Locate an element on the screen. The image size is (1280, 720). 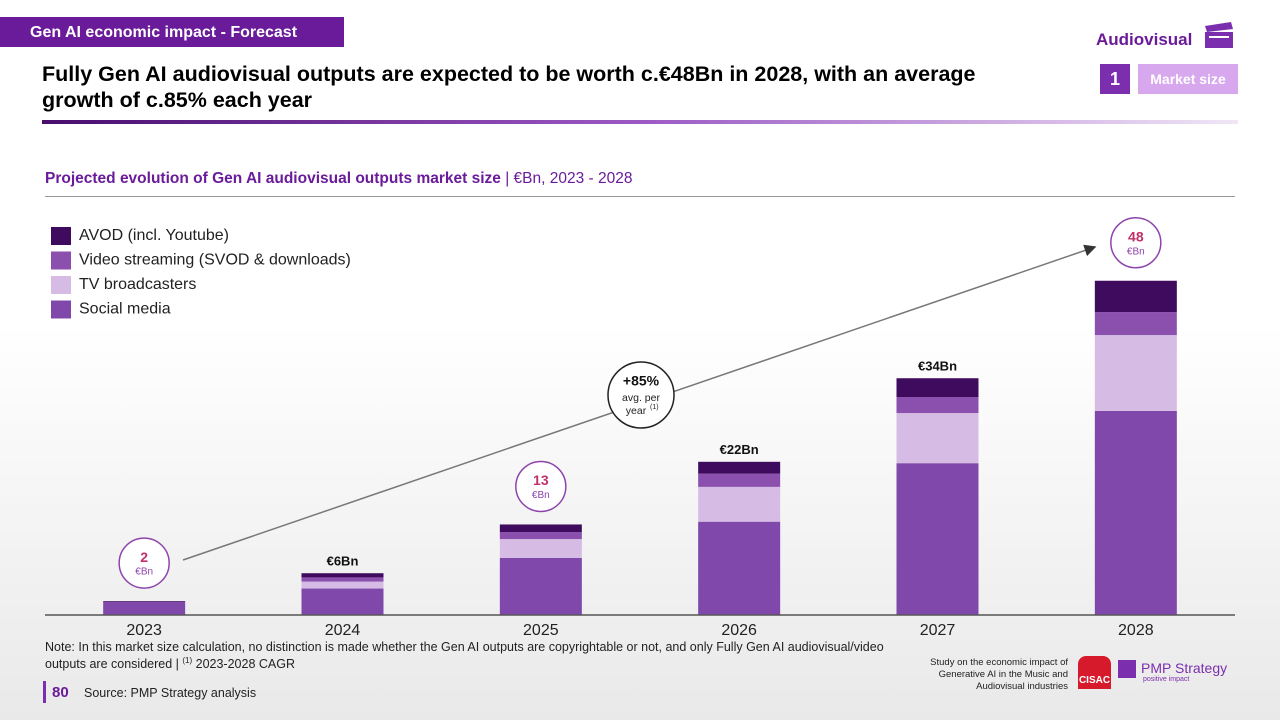
total-label: €34Bn is located at coordinates (937, 366).